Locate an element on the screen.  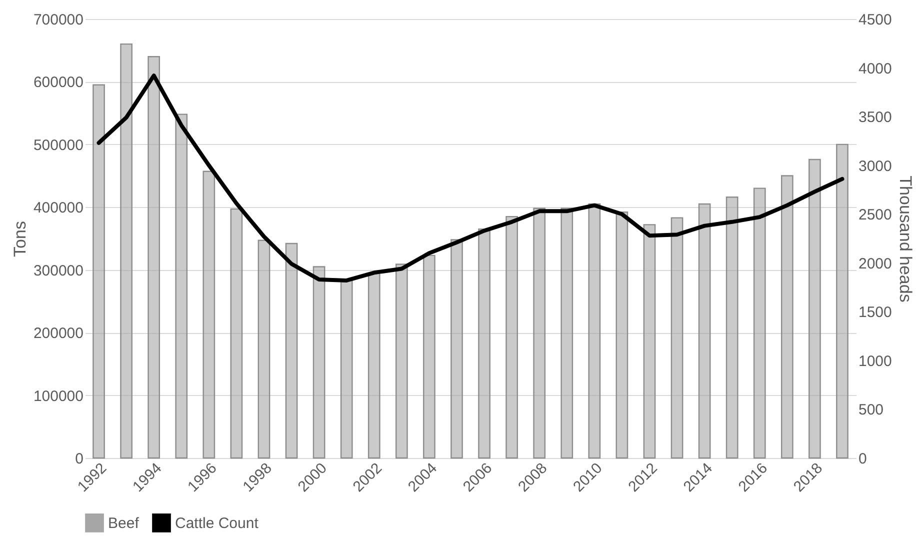
y-tick-label: 700000 is located at coordinates (58, 20).